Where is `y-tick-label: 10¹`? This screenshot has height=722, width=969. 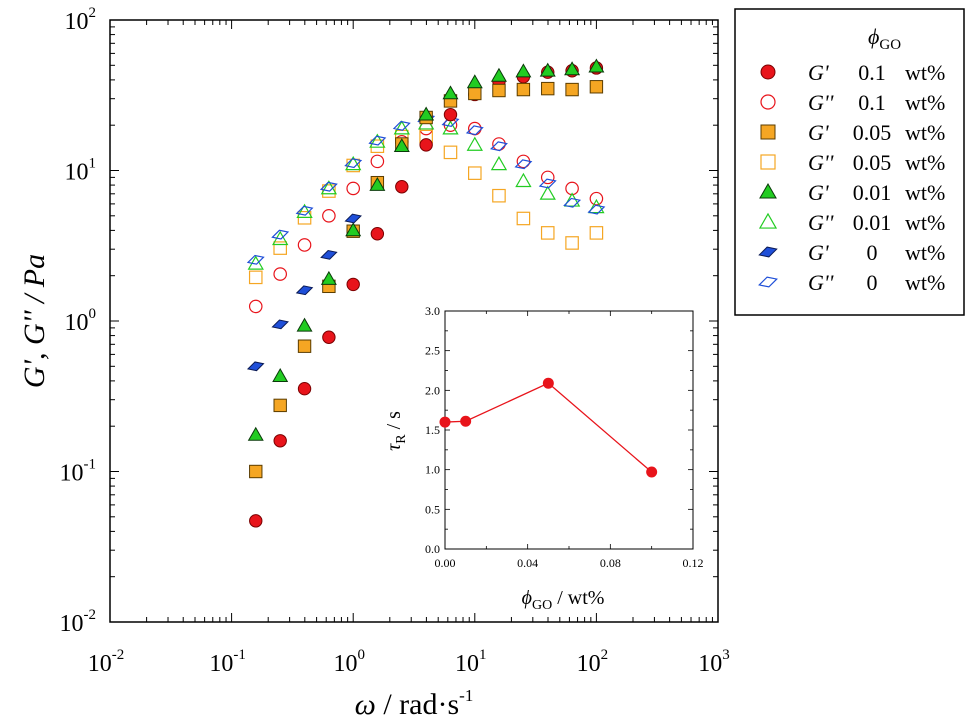 y-tick-label: 10¹ is located at coordinates (81, 171).